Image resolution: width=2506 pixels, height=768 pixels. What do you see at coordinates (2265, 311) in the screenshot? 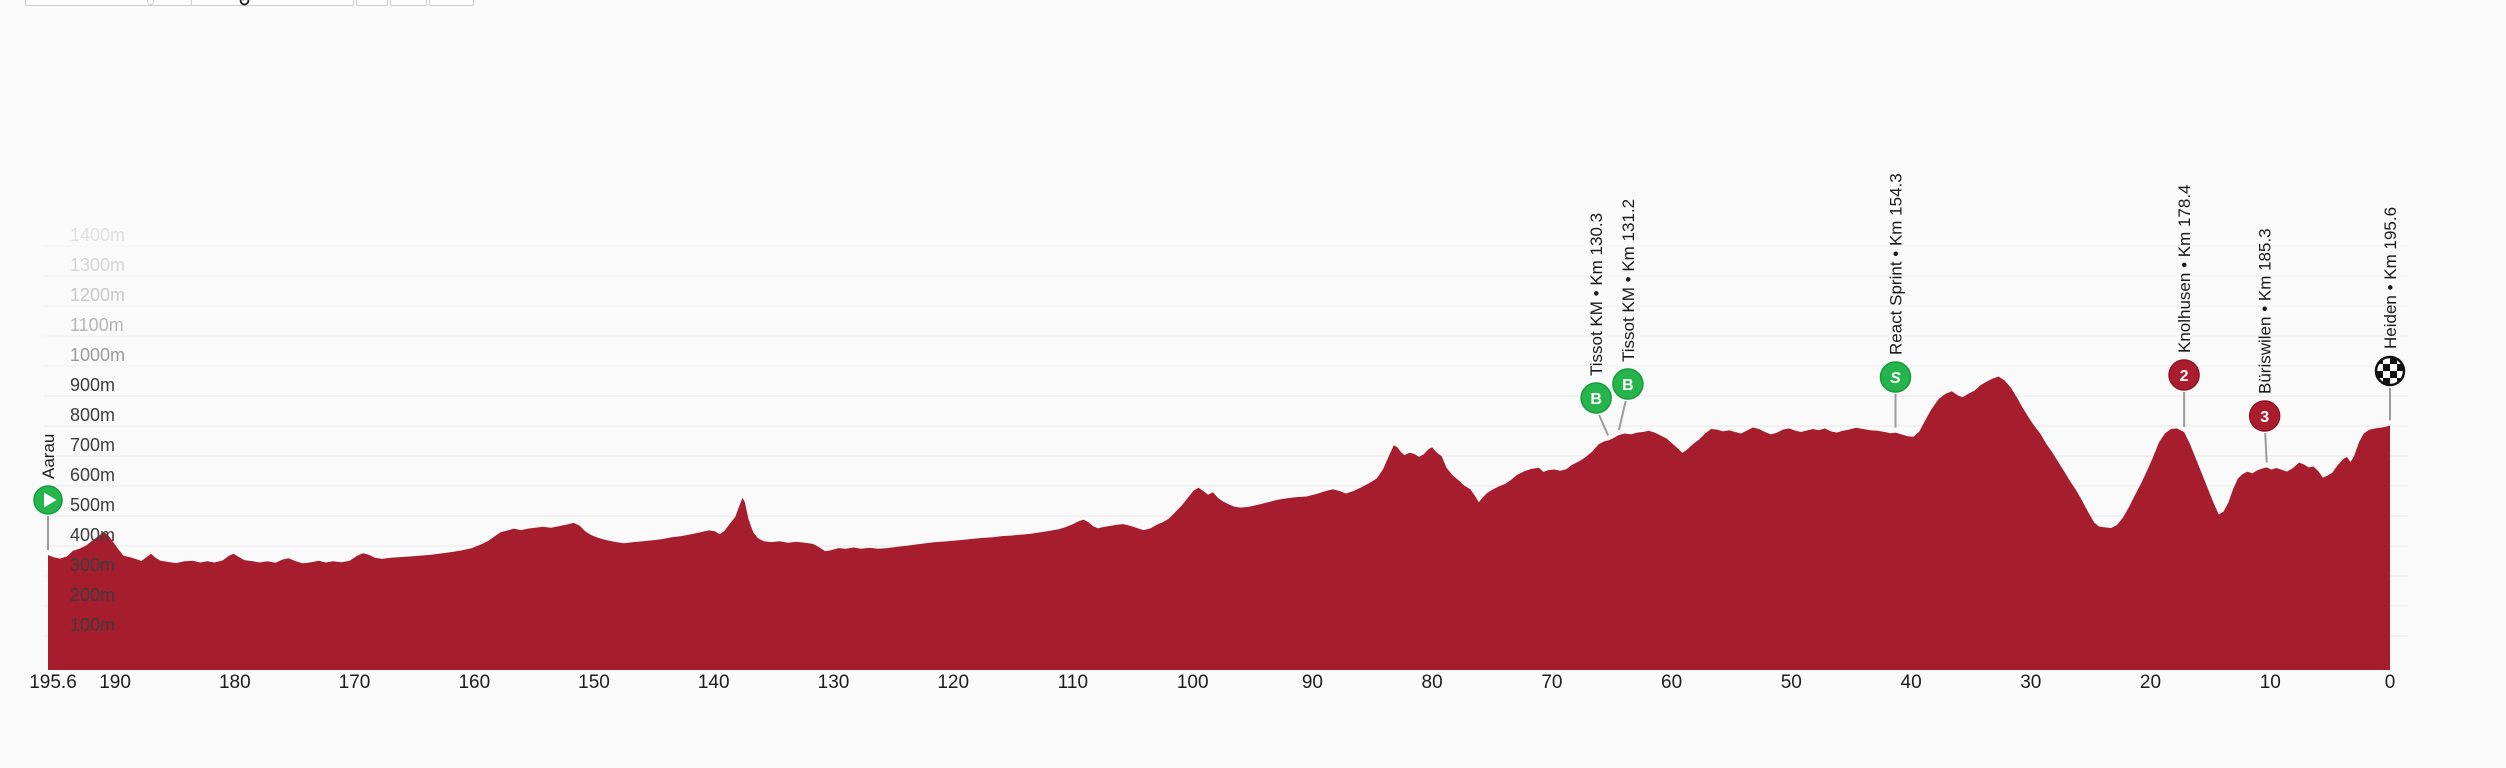
I see `marker-climb-3-label: Büriswilen • Km 185.3` at bounding box center [2265, 311].